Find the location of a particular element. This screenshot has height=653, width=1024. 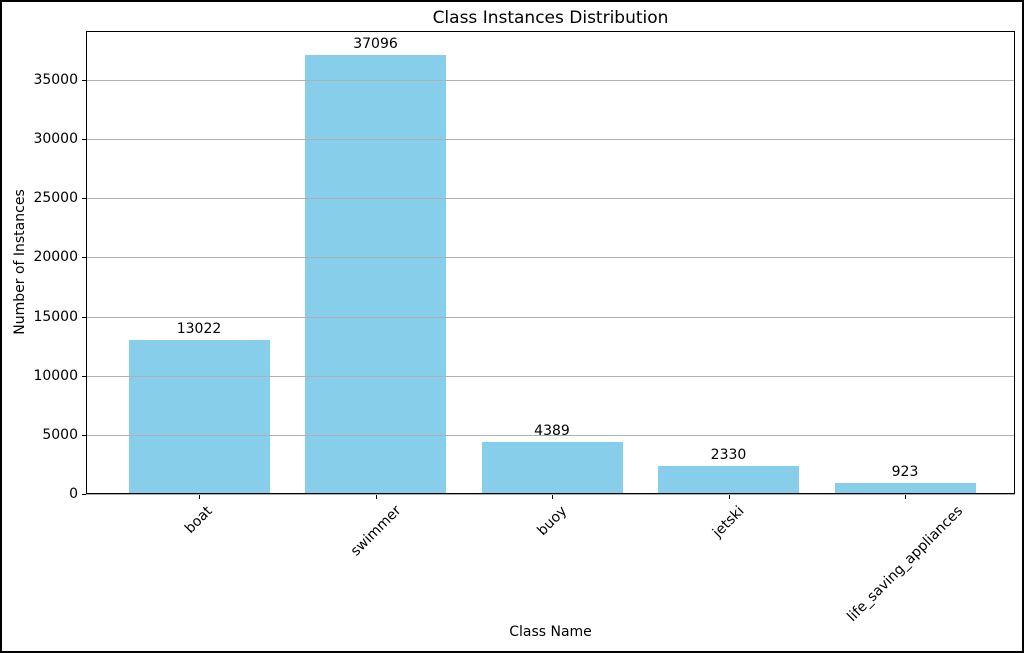

y-tick-label: 15000 is located at coordinates (55, 316).